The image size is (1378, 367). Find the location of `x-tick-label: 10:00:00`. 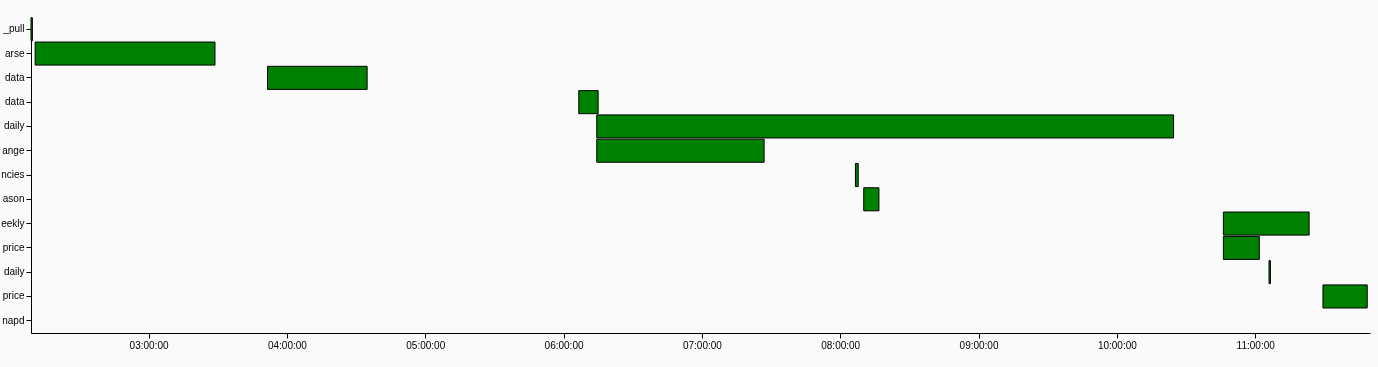

x-tick-label: 10:00:00 is located at coordinates (1117, 345).